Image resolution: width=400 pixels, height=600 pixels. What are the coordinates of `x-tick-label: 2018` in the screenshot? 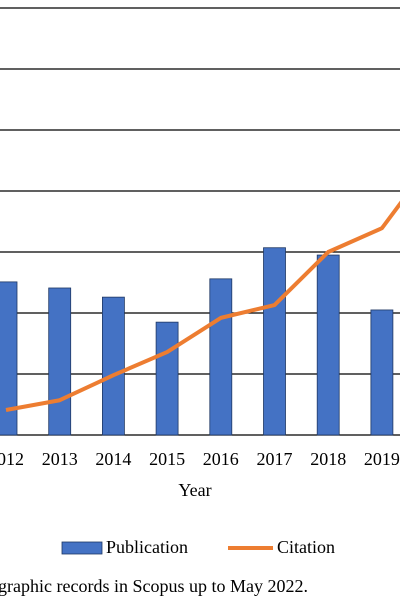 It's located at (328, 459).